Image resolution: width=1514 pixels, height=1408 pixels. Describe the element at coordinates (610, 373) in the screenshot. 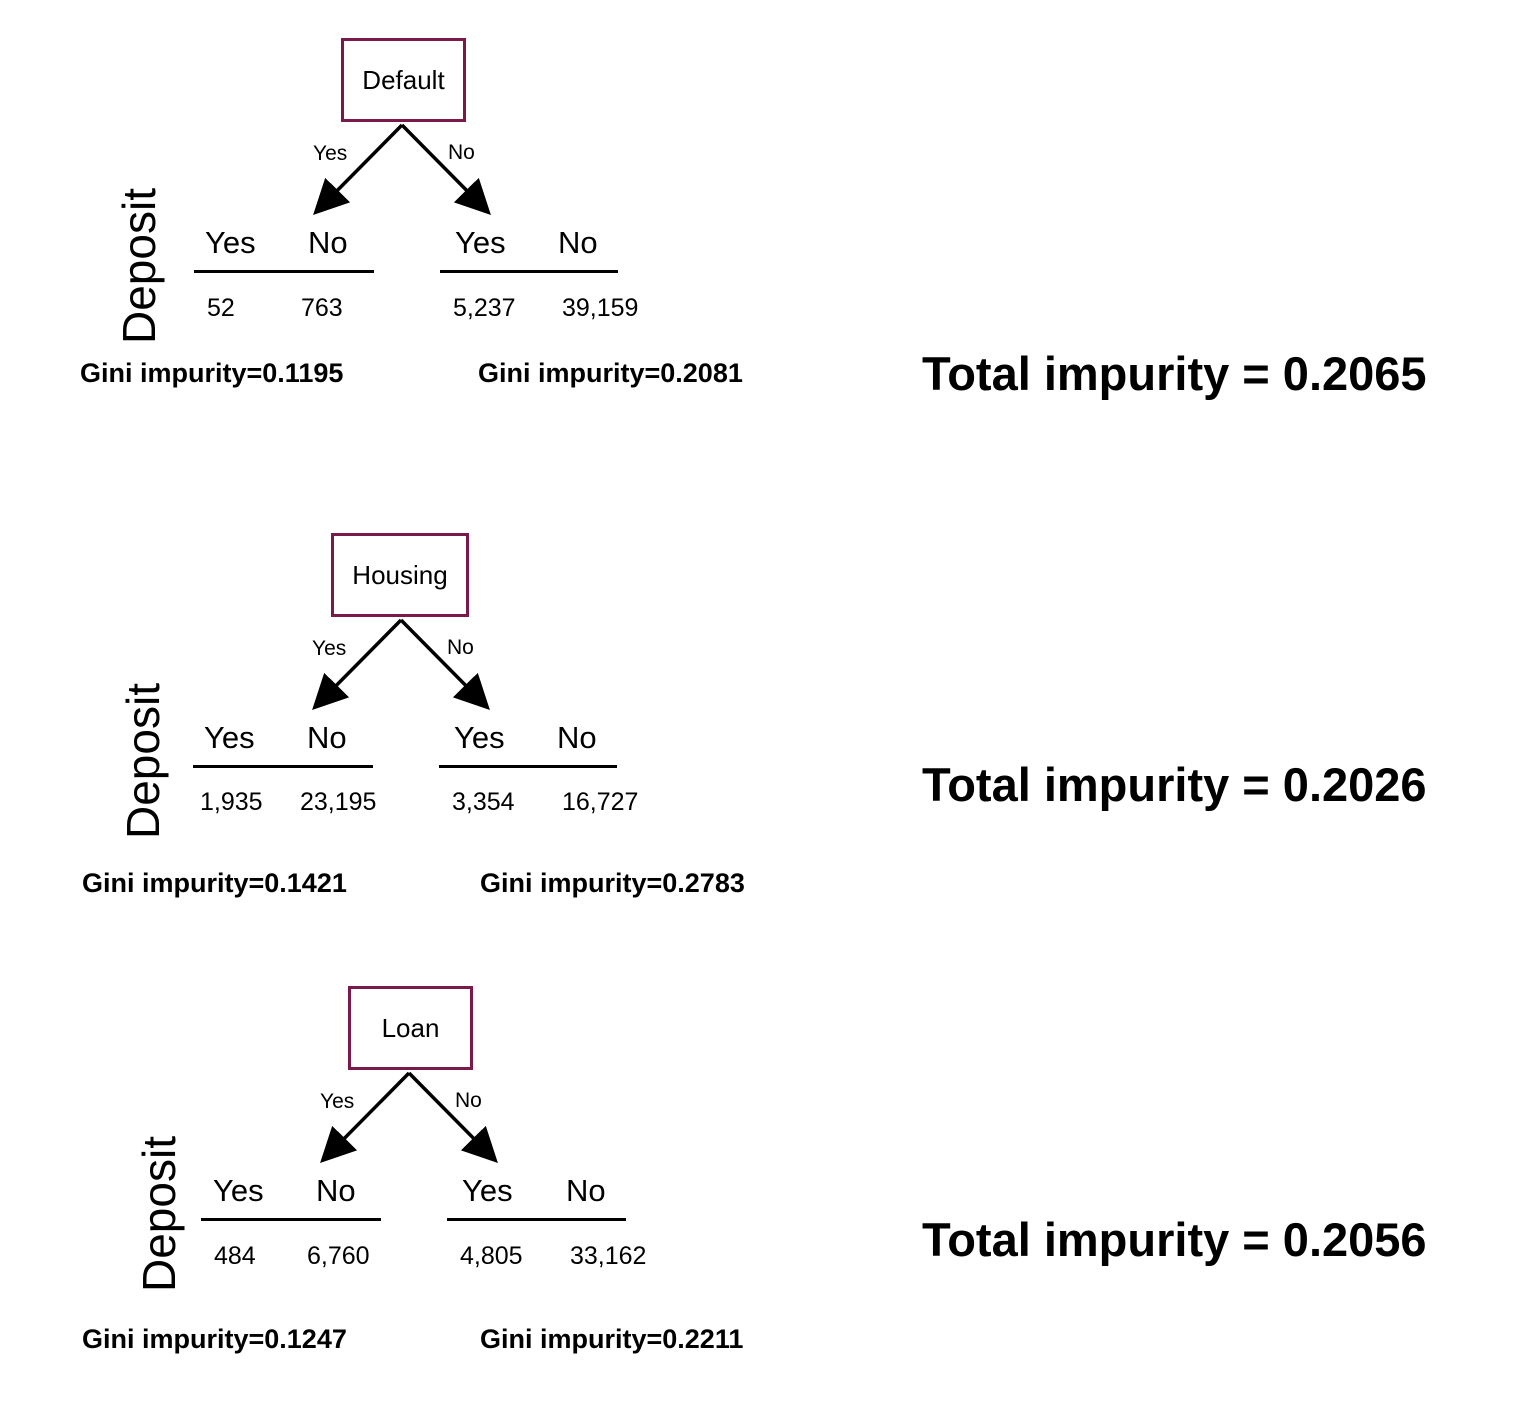

I see `right-gini: Gini impurity=0.2081` at that location.